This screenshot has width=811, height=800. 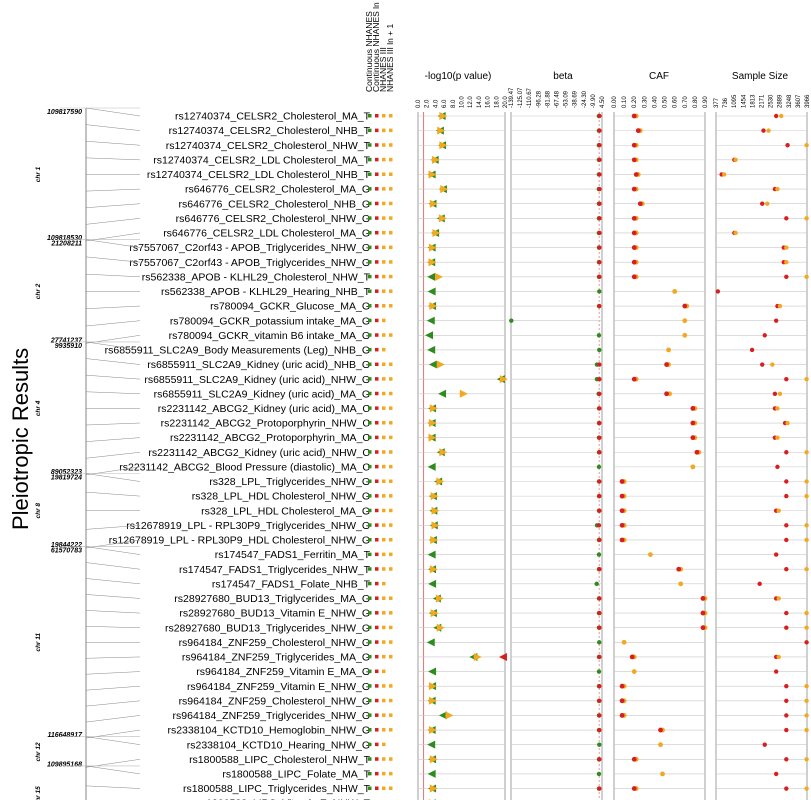 What do you see at coordinates (274, 701) in the screenshot?
I see `row-label: rs964184_ZNF259_Cholesterol_NHW_G` at bounding box center [274, 701].